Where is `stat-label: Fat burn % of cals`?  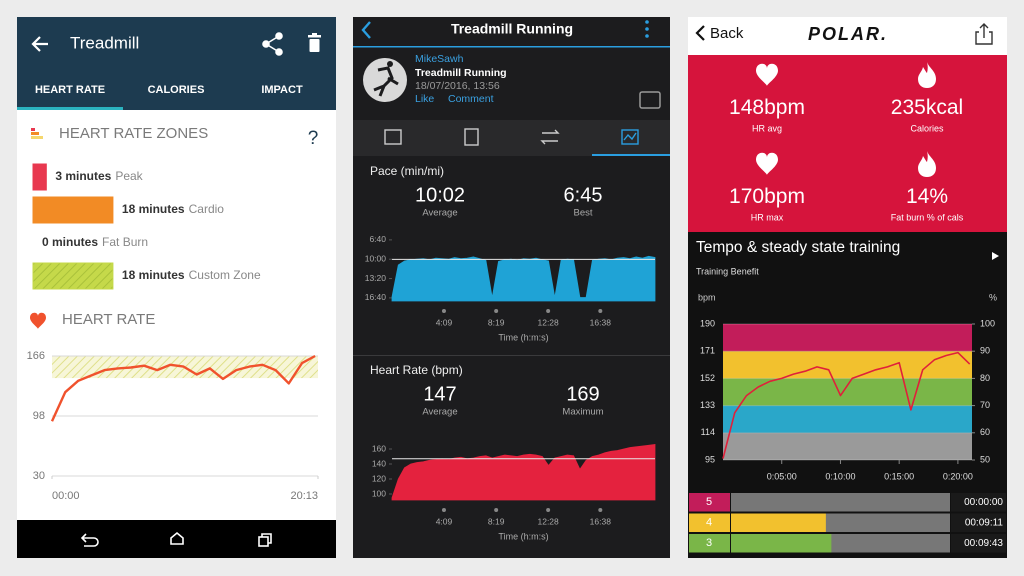
stat-label: Fat burn % of cals is located at coordinates (927, 217).